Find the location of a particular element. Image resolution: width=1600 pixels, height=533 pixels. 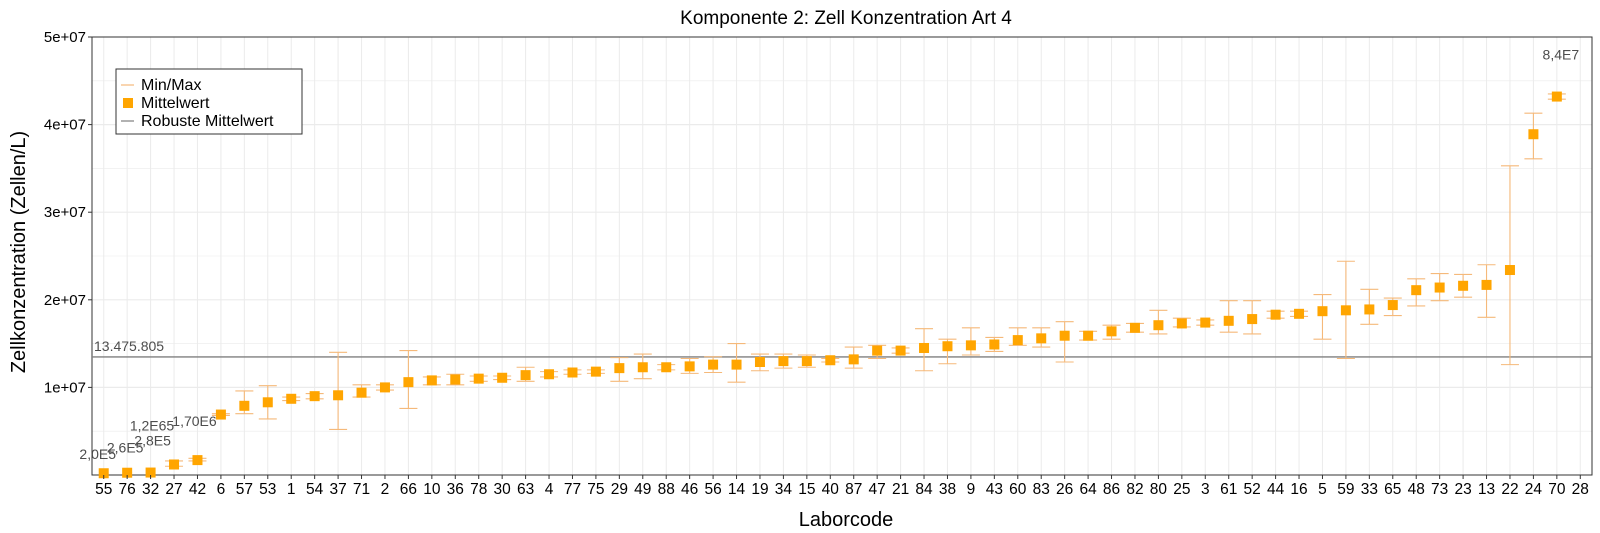

x-tick-label: 1 is located at coordinates (291, 489).